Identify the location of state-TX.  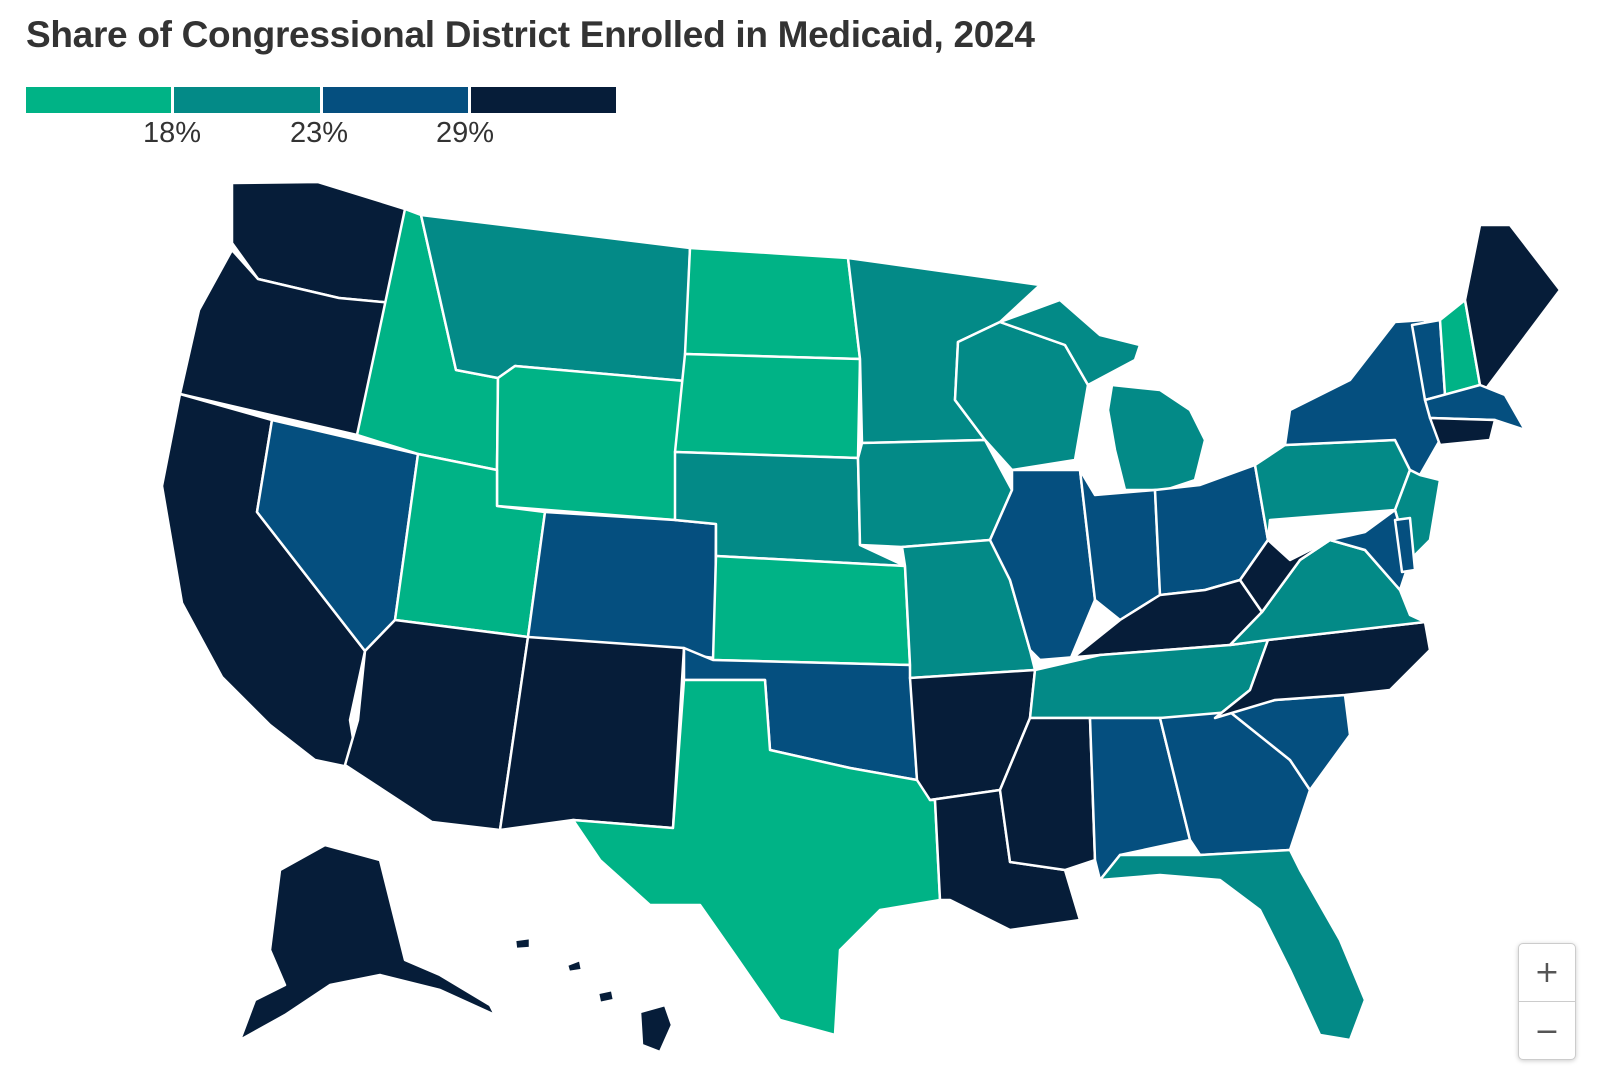
(756, 857).